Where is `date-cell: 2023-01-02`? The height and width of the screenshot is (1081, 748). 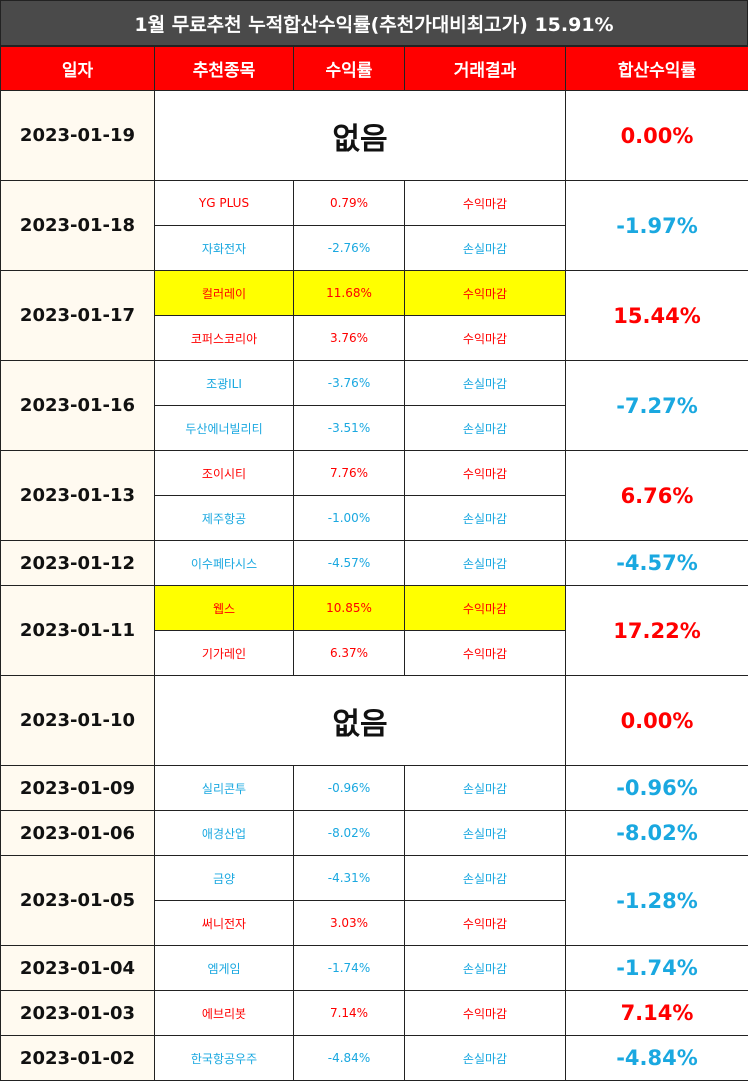 date-cell: 2023-01-02 is located at coordinates (77, 1058).